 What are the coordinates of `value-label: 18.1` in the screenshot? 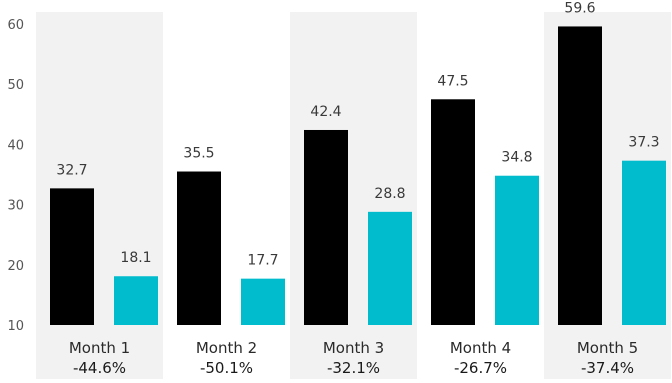 It's located at (135, 258).